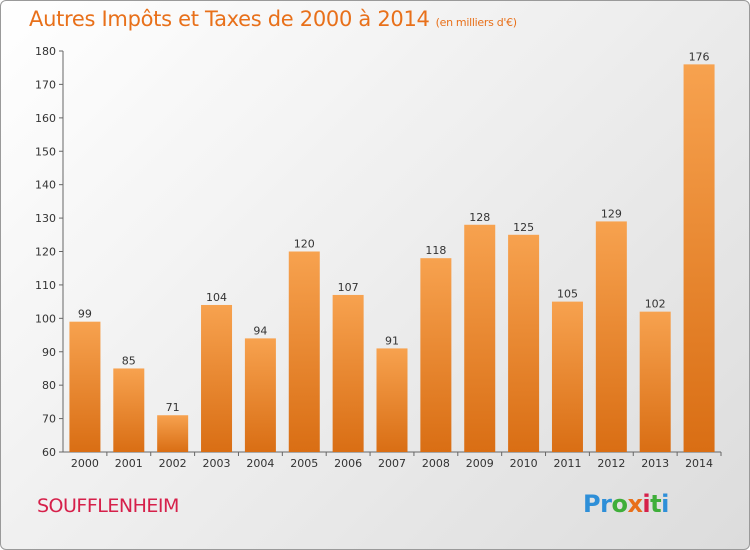 Image resolution: width=750 pixels, height=550 pixels. I want to click on bar-value-label: 128, so click(479, 217).